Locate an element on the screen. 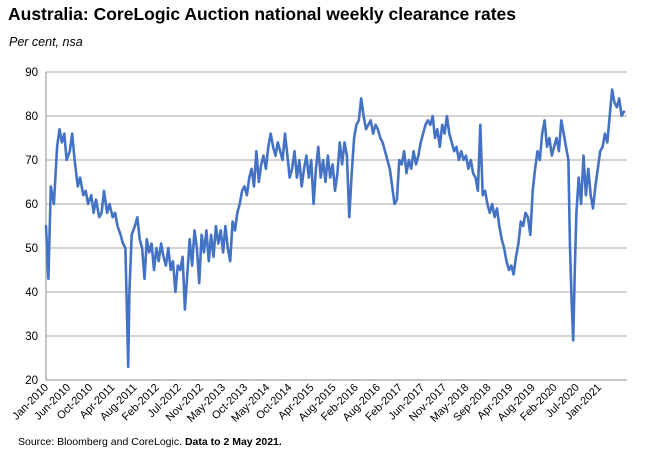 This screenshot has height=455, width=650. y-tick-label: 40 is located at coordinates (31, 293).